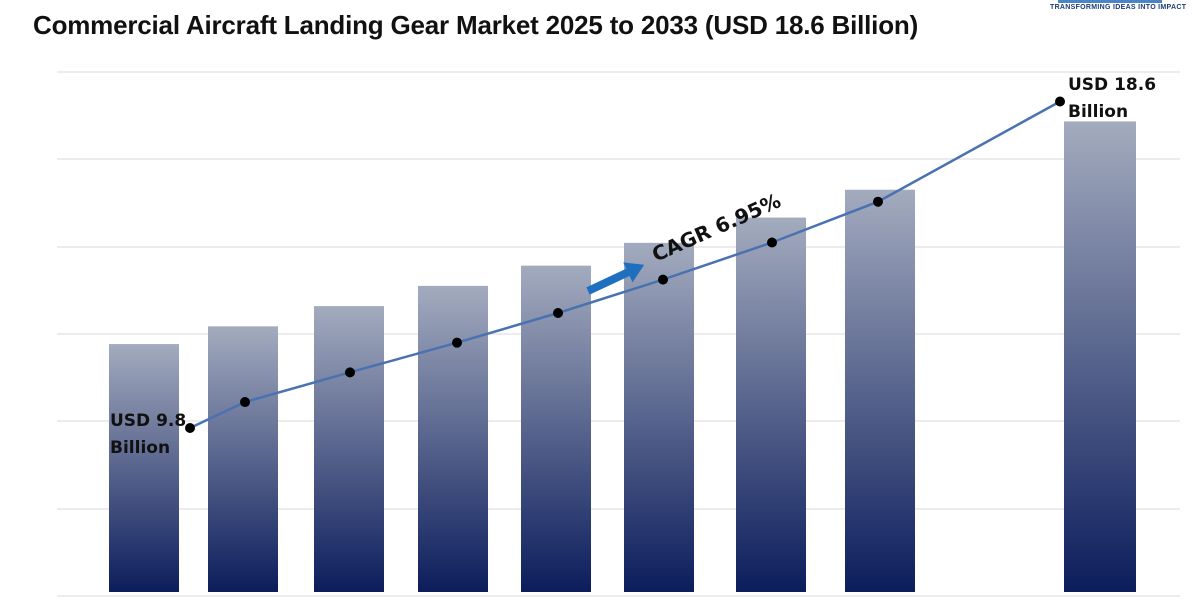 Image resolution: width=1200 pixels, height=600 pixels. Describe the element at coordinates (659, 417) in the screenshot. I see `bar-2030` at that location.